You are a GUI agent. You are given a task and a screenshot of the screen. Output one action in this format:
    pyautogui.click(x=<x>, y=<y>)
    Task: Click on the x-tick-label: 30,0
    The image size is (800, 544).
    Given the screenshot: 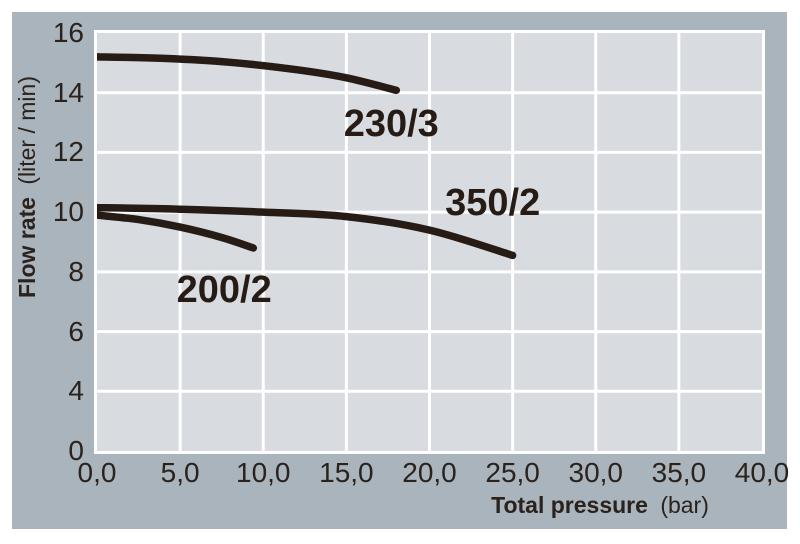 What is the action you would take?
    pyautogui.click(x=596, y=472)
    